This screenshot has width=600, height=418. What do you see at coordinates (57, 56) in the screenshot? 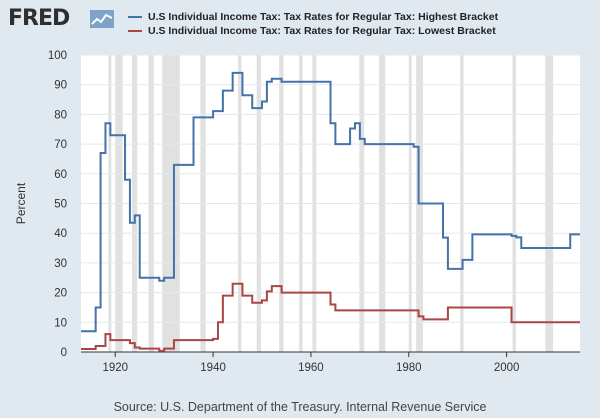
I see `y-tick-label: 100` at bounding box center [57, 56].